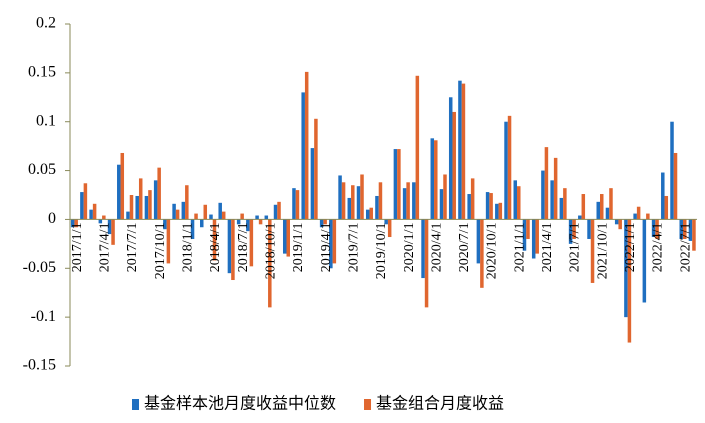 The height and width of the screenshot is (423, 705). Describe the element at coordinates (46, 120) in the screenshot. I see `y-tick-label: 0.1` at that location.